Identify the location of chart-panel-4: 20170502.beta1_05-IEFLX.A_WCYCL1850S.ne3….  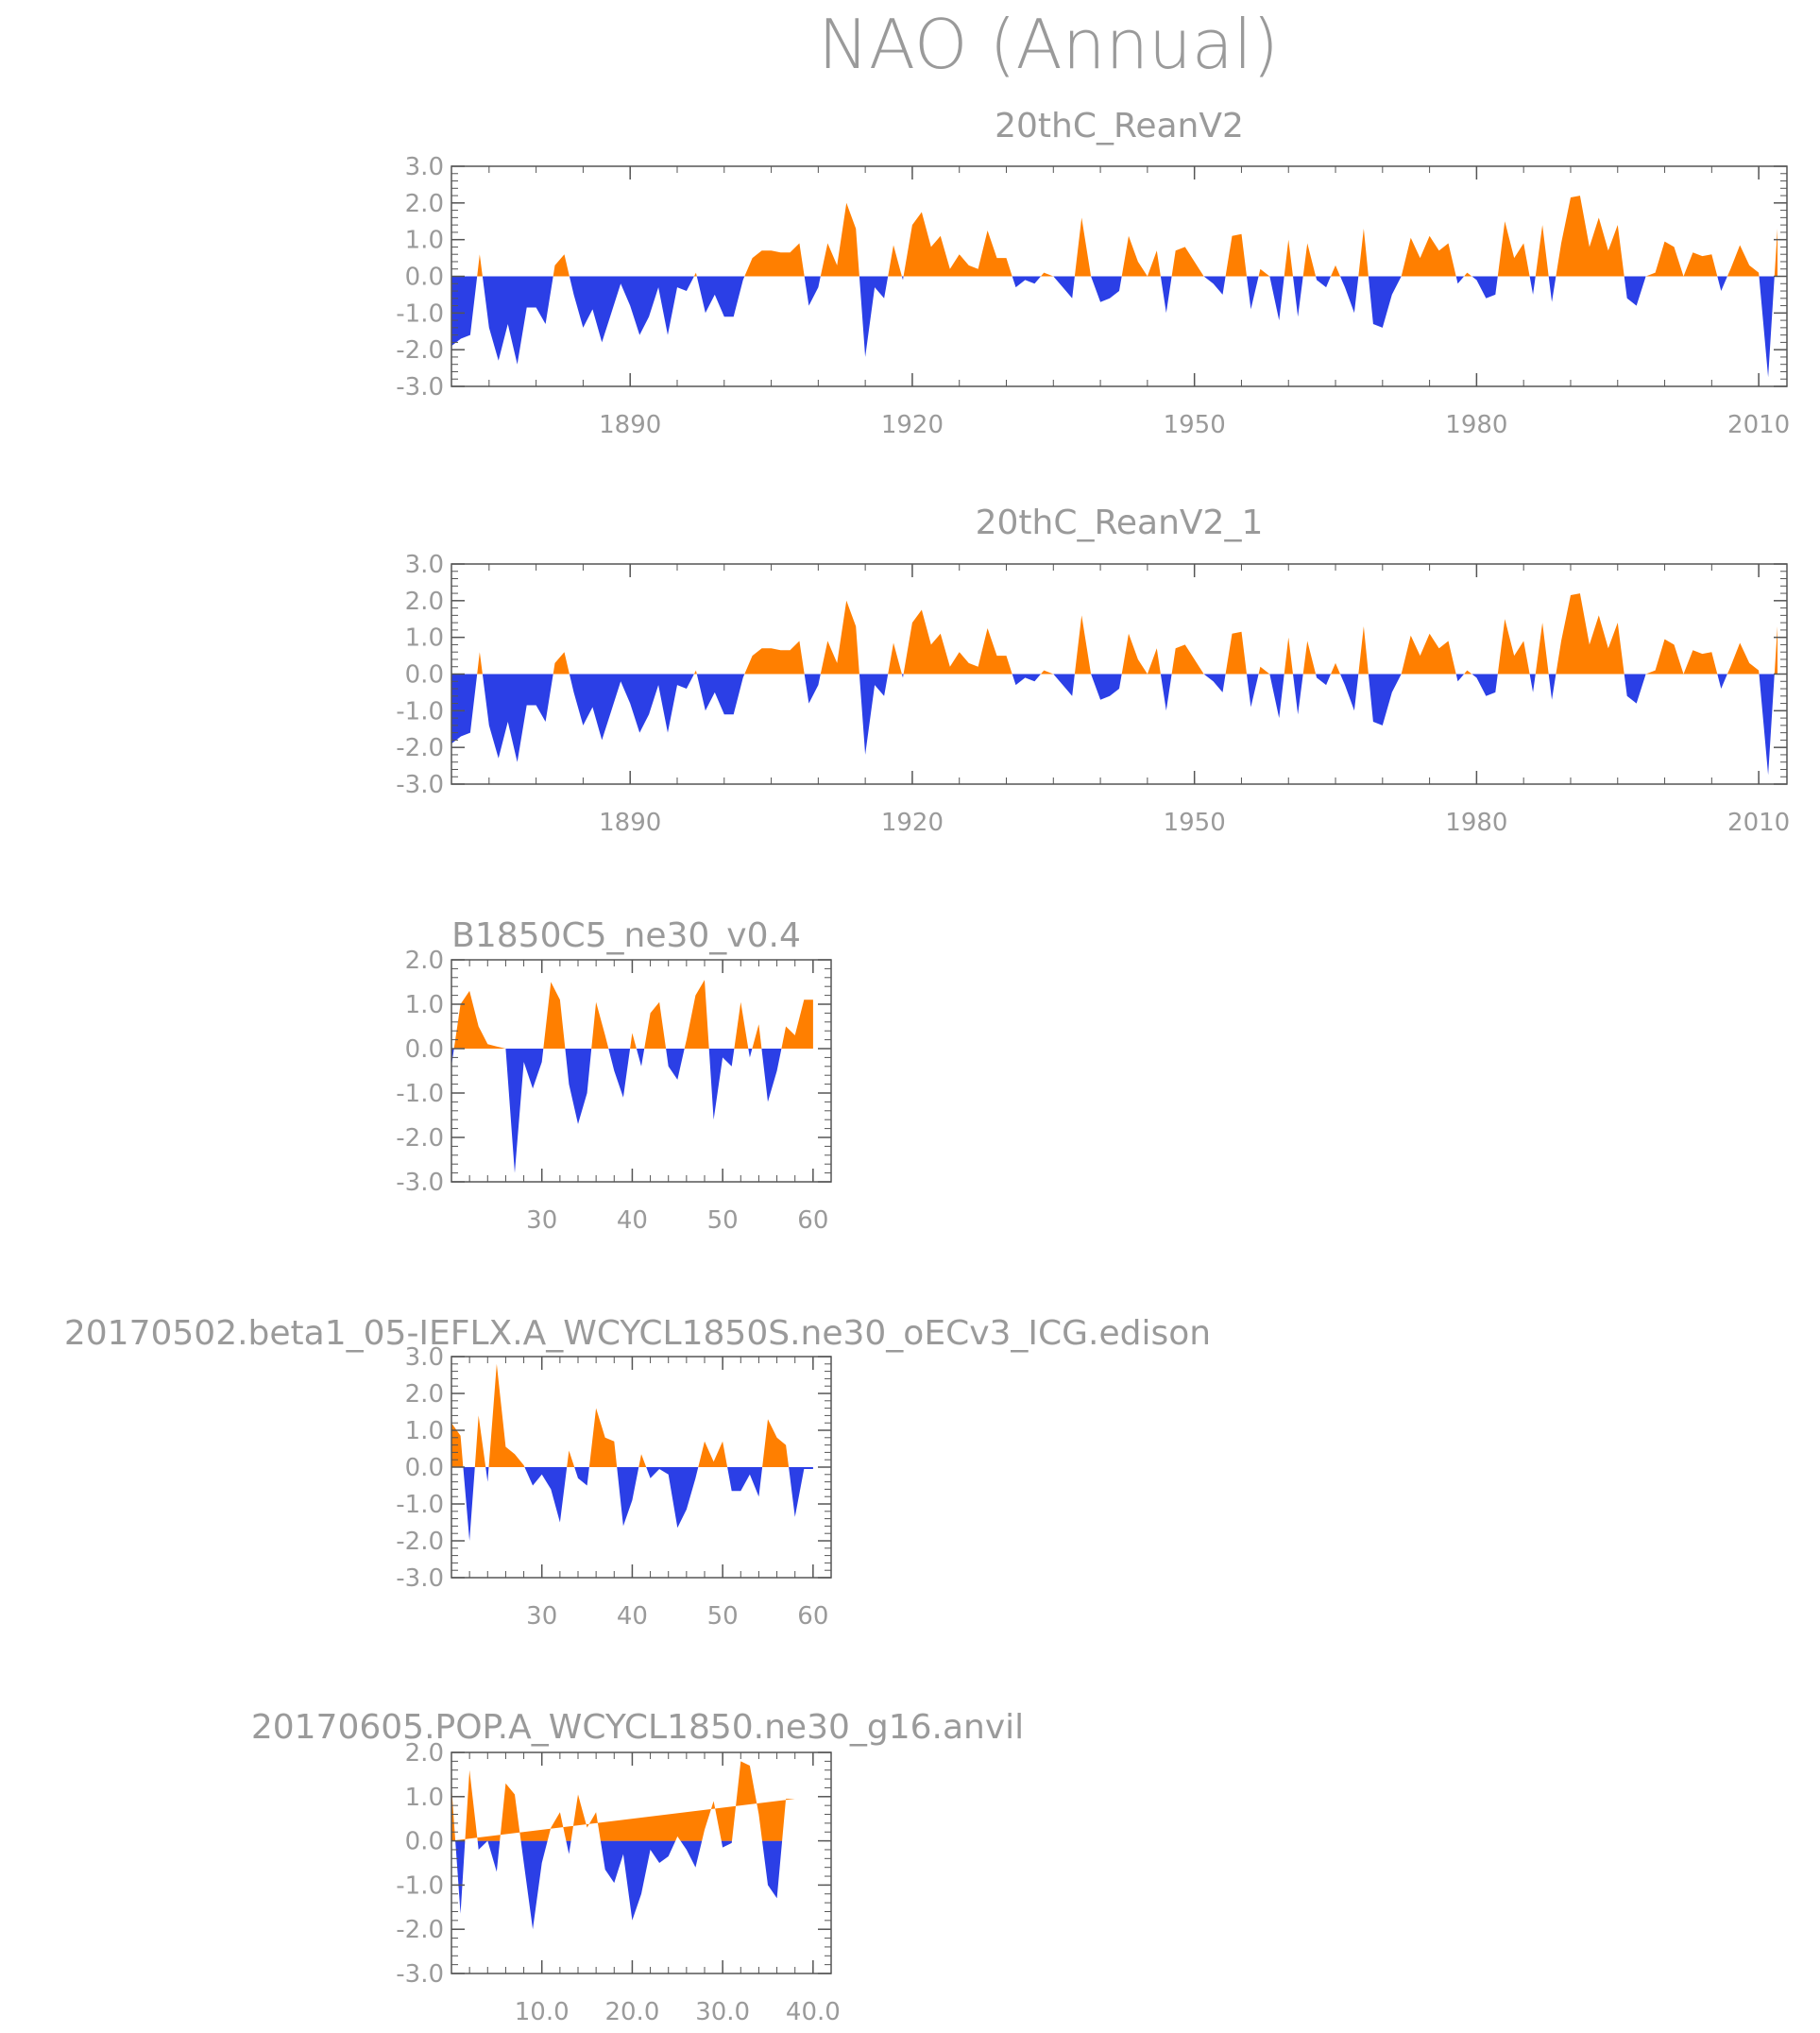
(637, 1472).